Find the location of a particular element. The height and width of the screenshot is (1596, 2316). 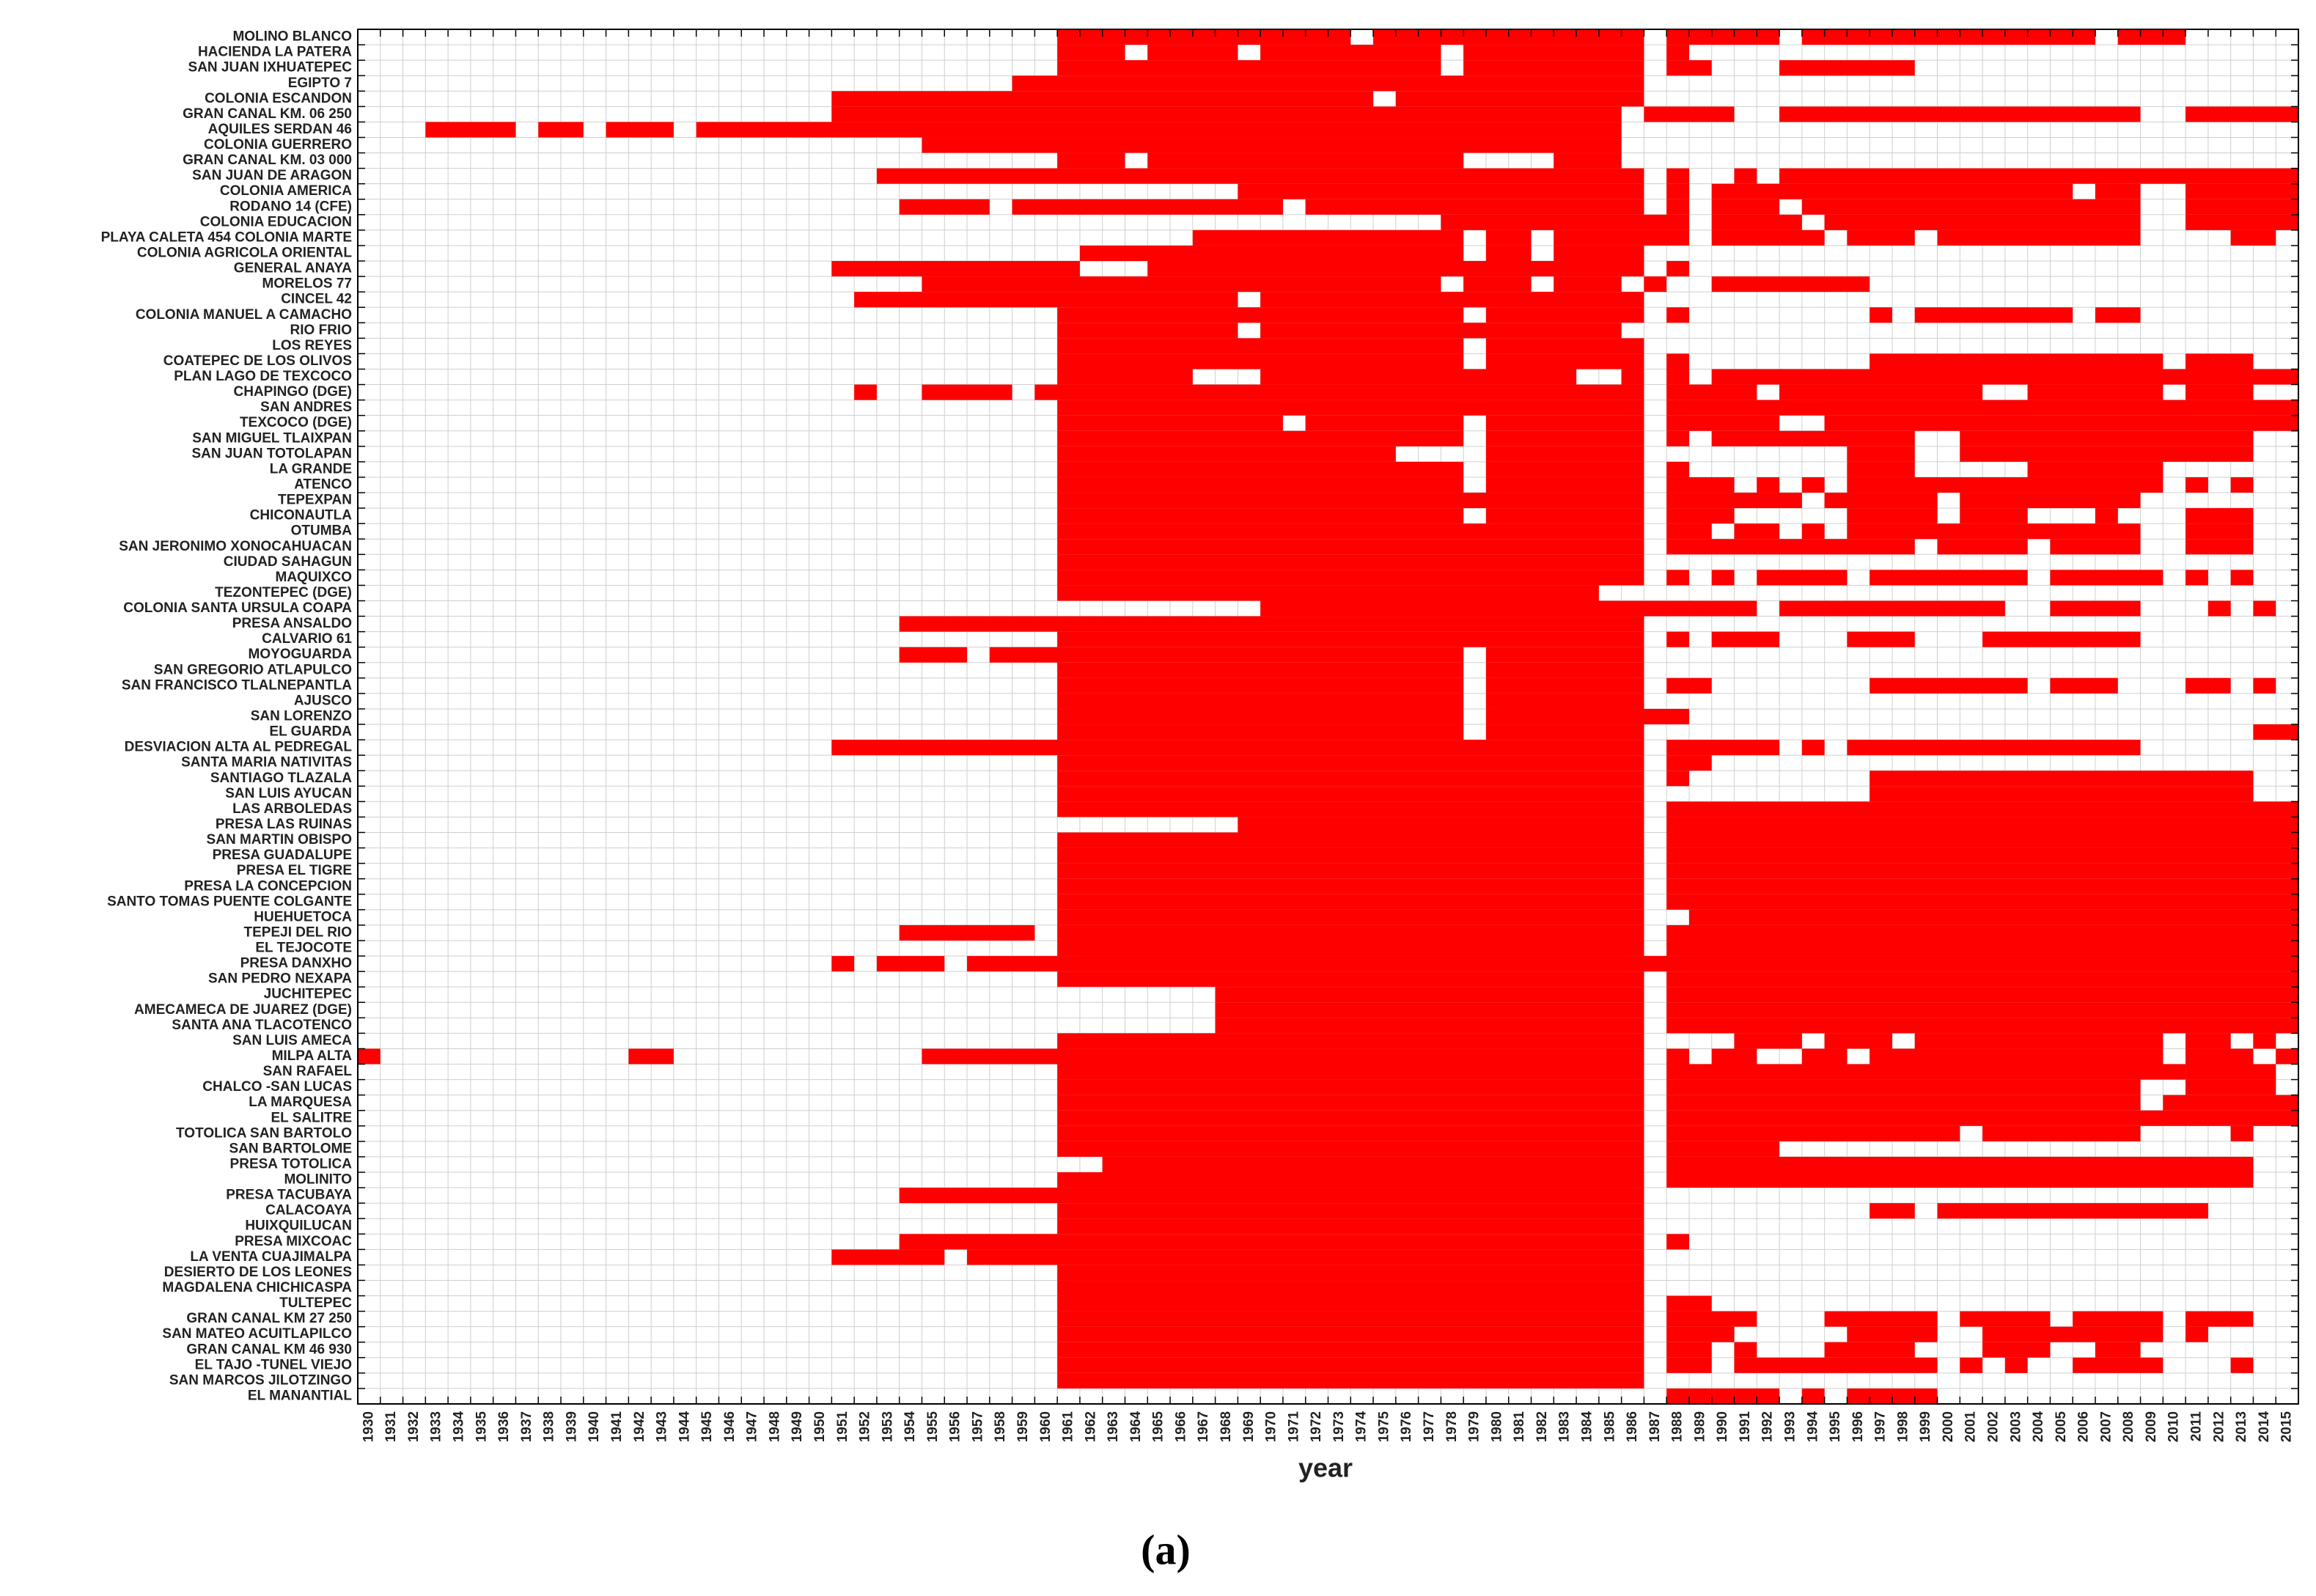

x-tick-label: 1945 is located at coordinates (707, 1427).